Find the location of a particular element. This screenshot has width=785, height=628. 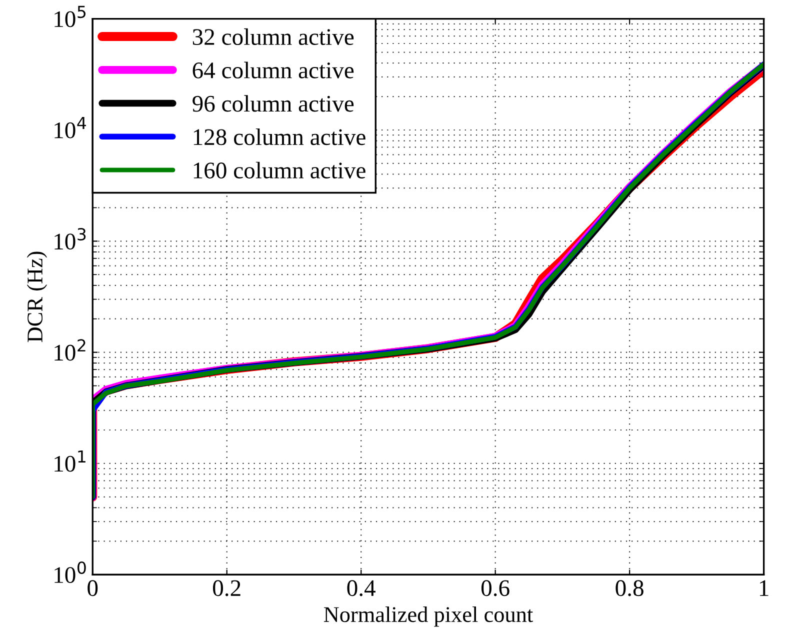

x-axis-title: Normalized pixel count is located at coordinates (428, 616).